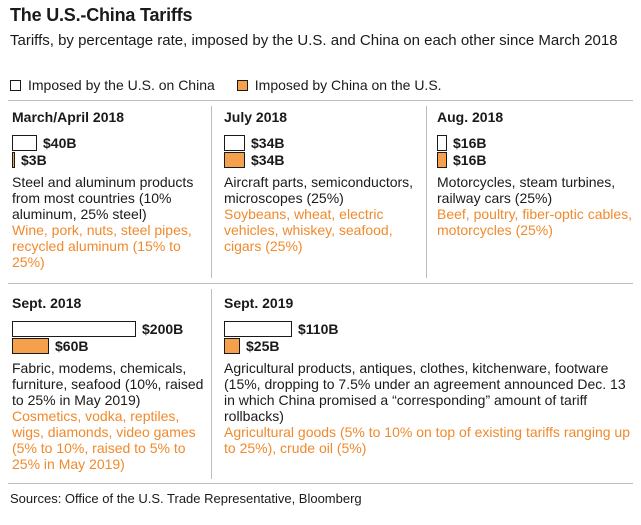 The image size is (641, 525). Describe the element at coordinates (429, 345) in the screenshot. I see `bar-row-china: $25B` at that location.